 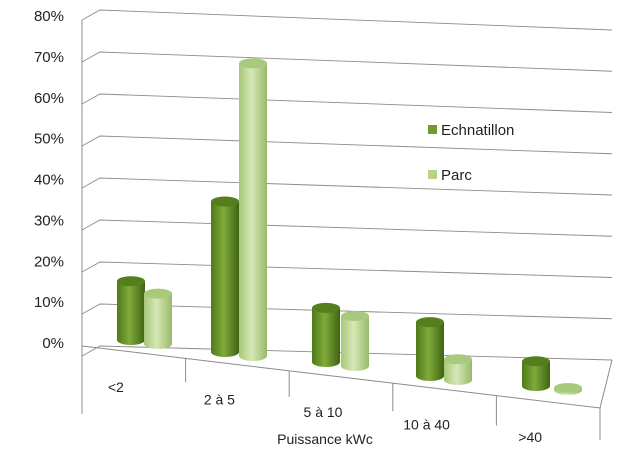 What do you see at coordinates (325, 439) in the screenshot?
I see `x-axis-title: Puissance kWc` at bounding box center [325, 439].